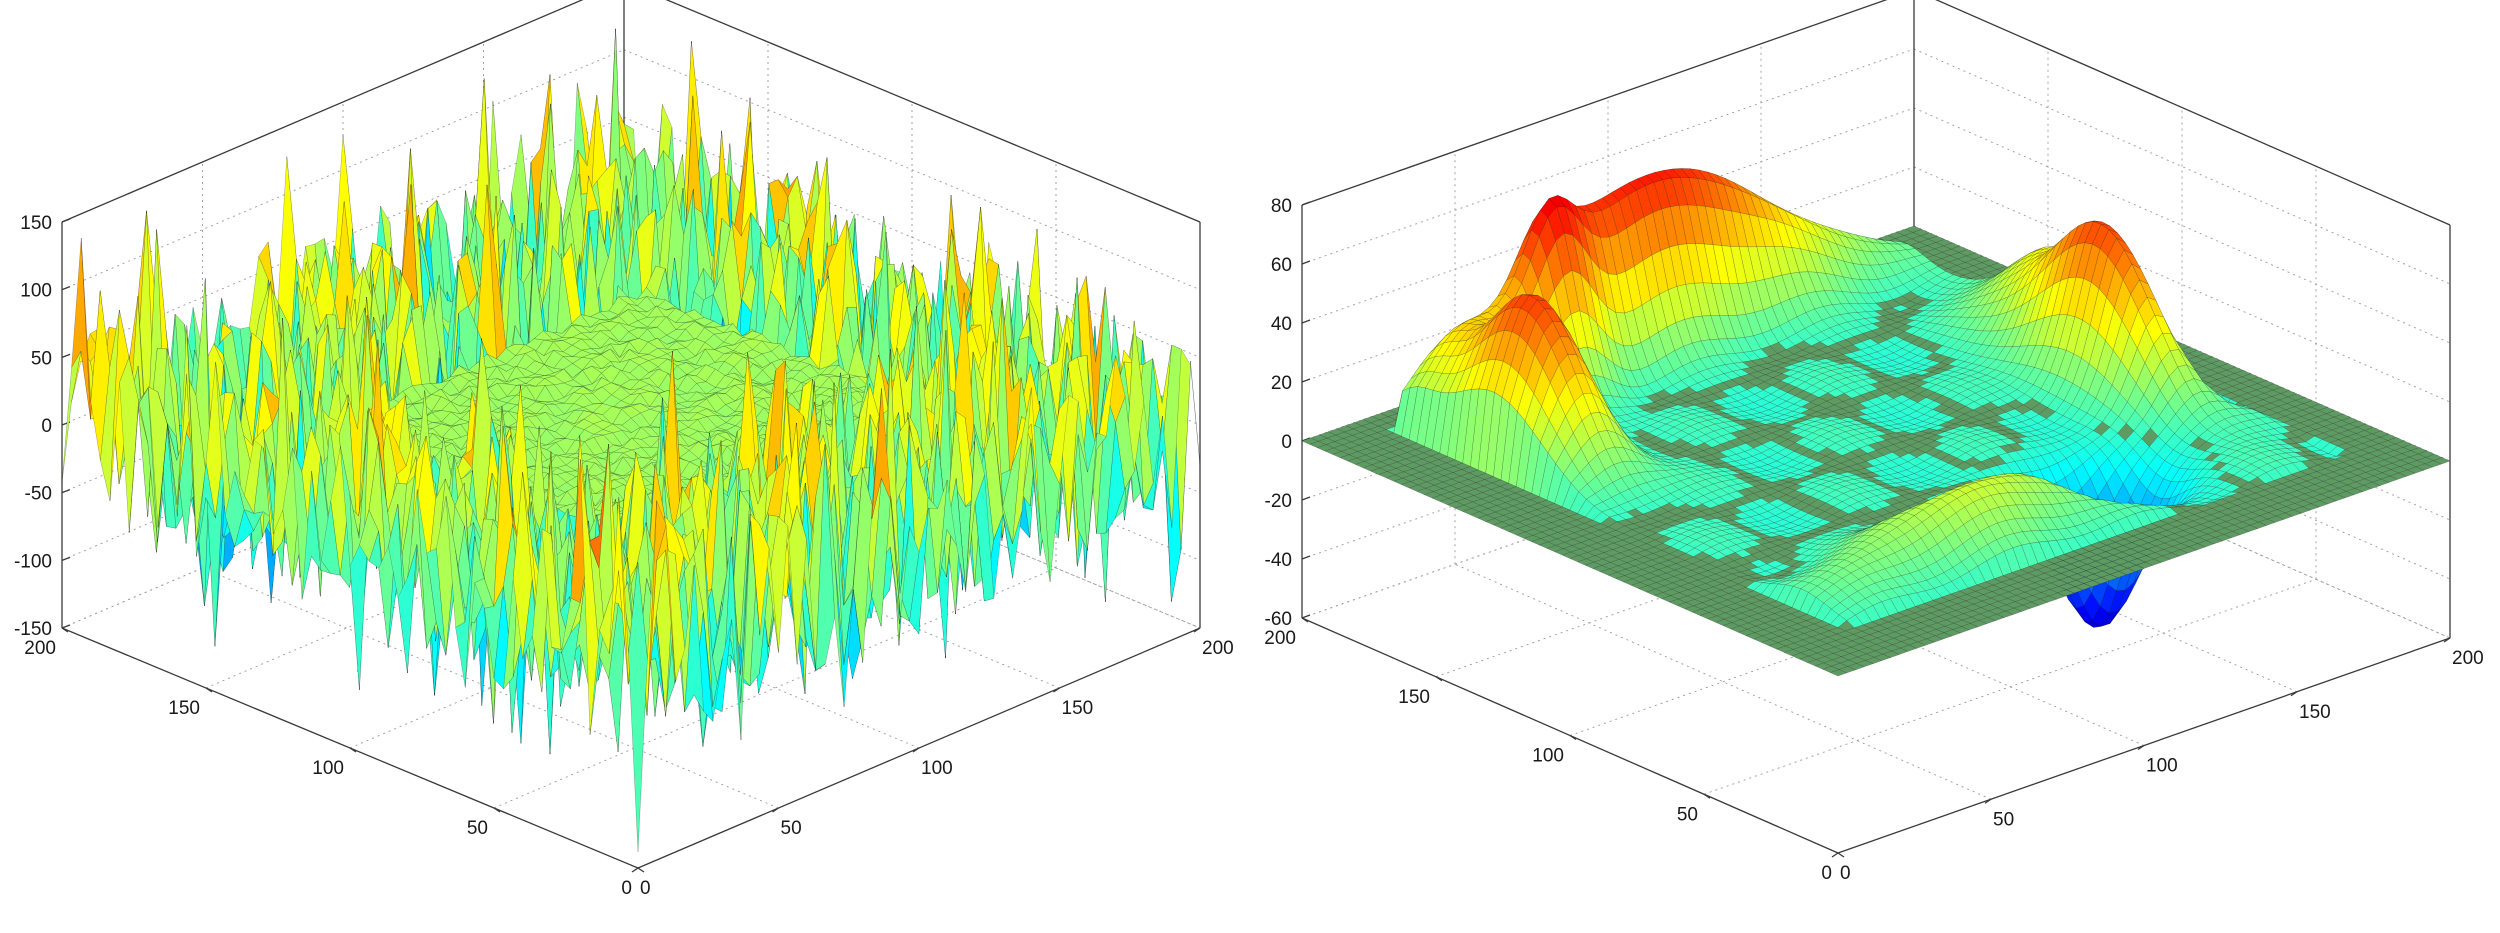 This screenshot has height=933, width=2500. What do you see at coordinates (477, 828) in the screenshot?
I see `y-tick-label: 50` at bounding box center [477, 828].